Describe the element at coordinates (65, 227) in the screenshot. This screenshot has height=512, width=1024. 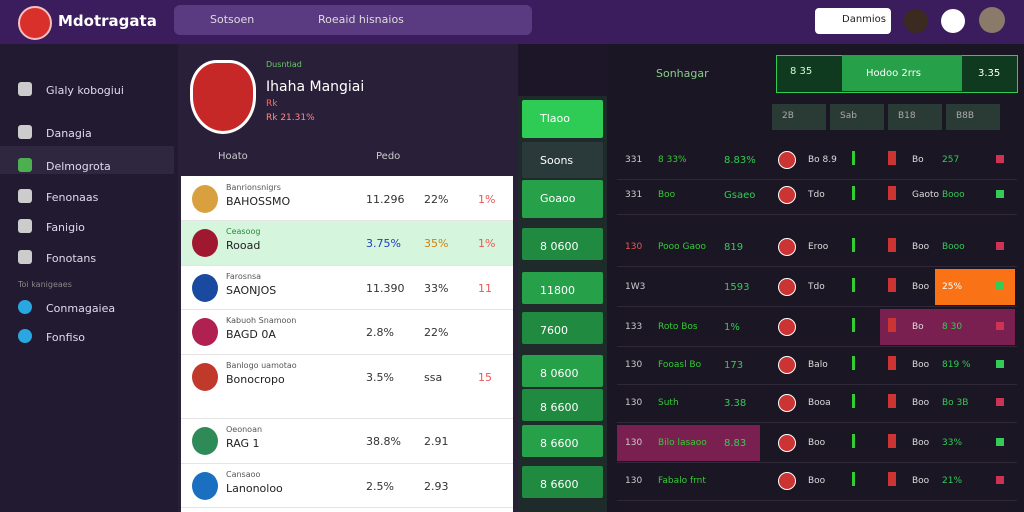
I see `side-item: Fanigio` at that location.